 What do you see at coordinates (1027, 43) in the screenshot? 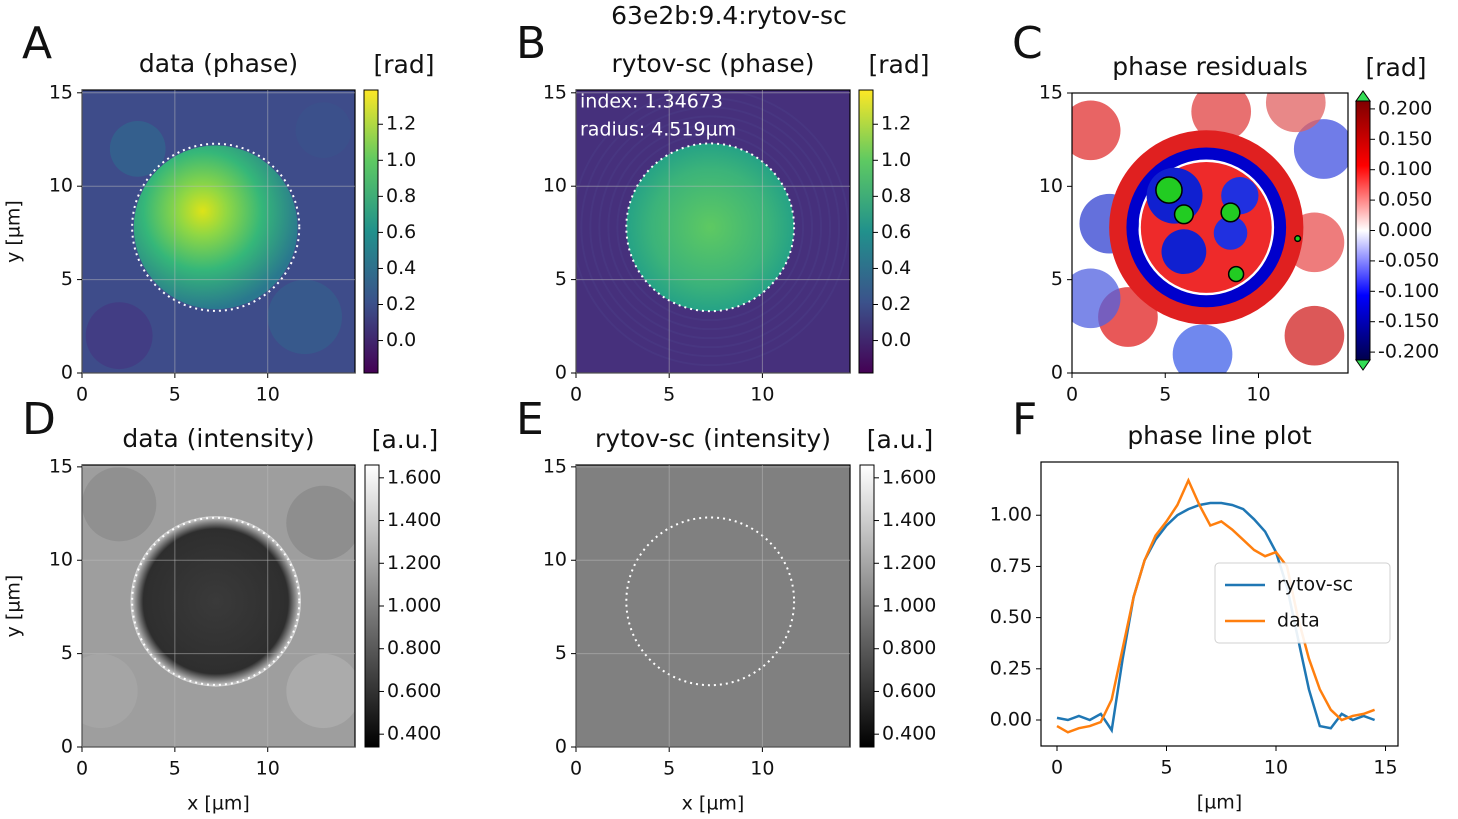
I see `panel-letter: C` at bounding box center [1027, 43].